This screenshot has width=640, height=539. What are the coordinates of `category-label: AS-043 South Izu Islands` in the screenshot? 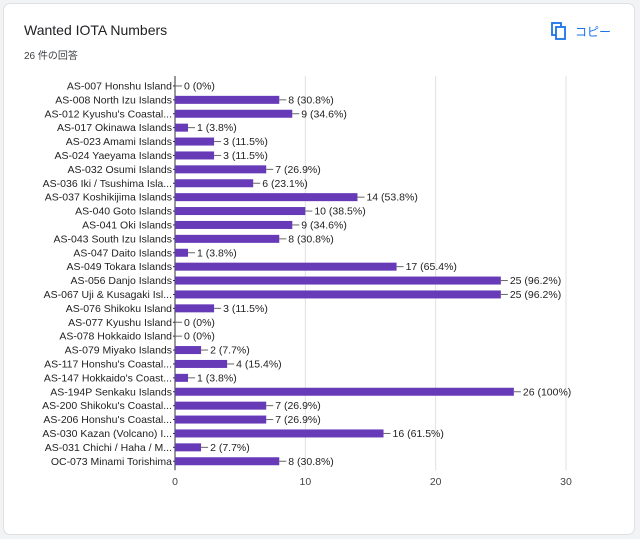 It's located at (113, 239).